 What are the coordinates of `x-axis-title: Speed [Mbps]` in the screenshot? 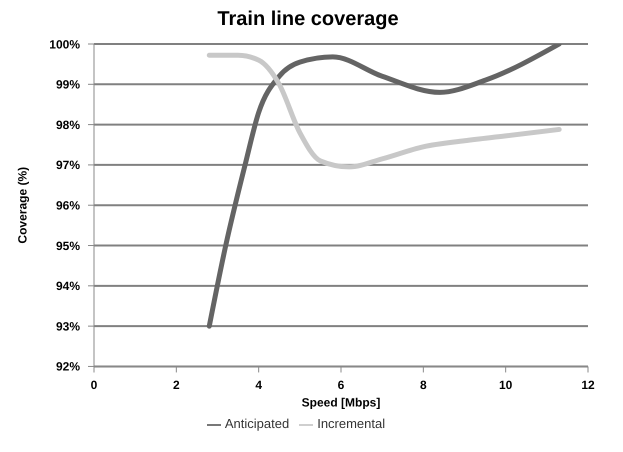 It's located at (341, 402).